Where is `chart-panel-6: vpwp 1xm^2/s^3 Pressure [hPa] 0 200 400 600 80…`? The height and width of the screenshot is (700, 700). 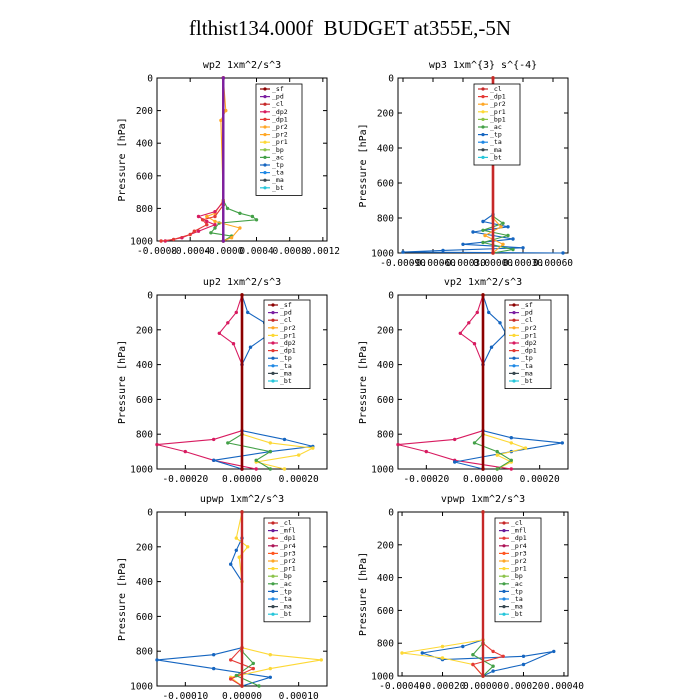 chart-panel-6: vpwp 1xm^2/s^3 Pressure [hPa] 0 200 400 600 80… is located at coordinates (471, 593).